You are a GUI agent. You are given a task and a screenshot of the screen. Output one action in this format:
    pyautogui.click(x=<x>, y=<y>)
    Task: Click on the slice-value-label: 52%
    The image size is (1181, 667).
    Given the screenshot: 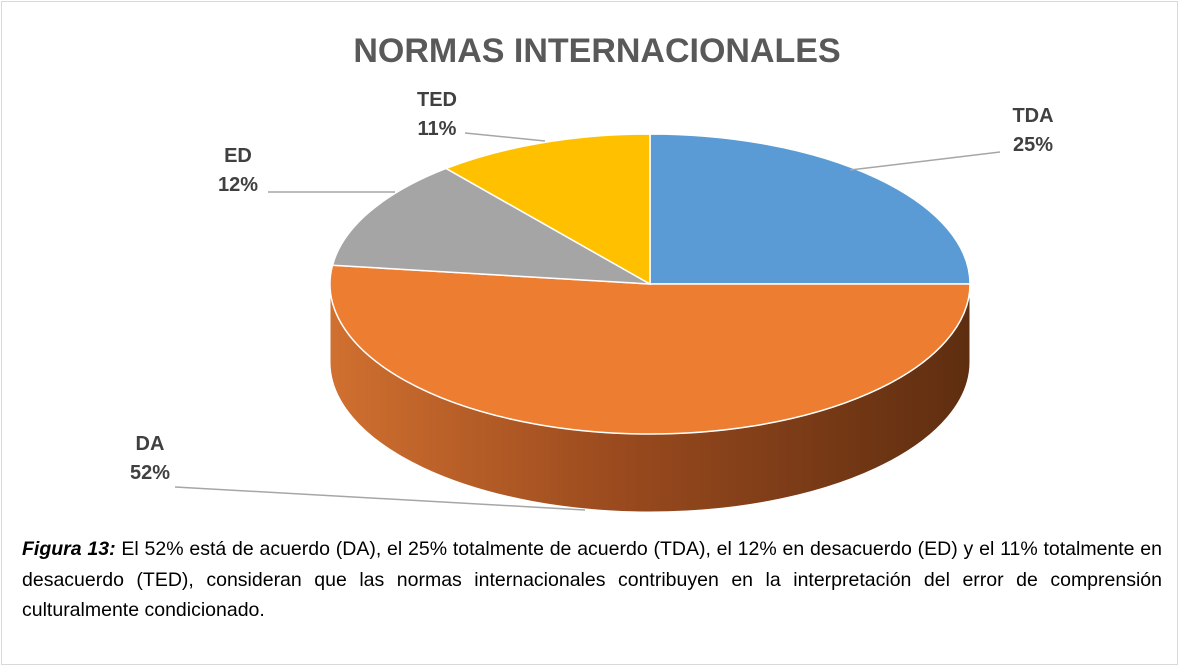 What is the action you would take?
    pyautogui.click(x=150, y=473)
    